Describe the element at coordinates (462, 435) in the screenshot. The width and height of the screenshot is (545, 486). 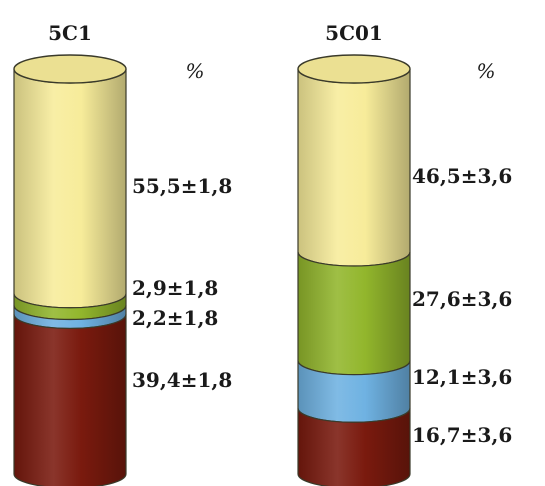
I see `col-2-data-label-bottom: 16,7±3,6` at that location.